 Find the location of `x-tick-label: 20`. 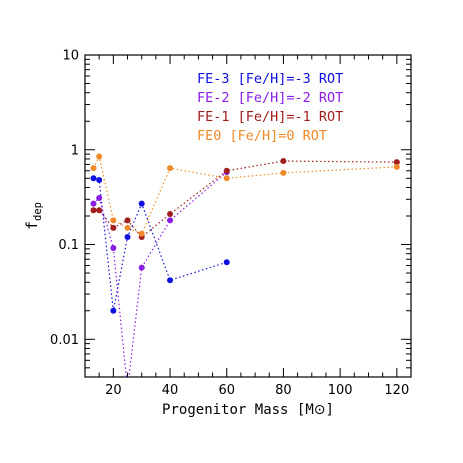

x-tick-label: 20 is located at coordinates (113, 390).